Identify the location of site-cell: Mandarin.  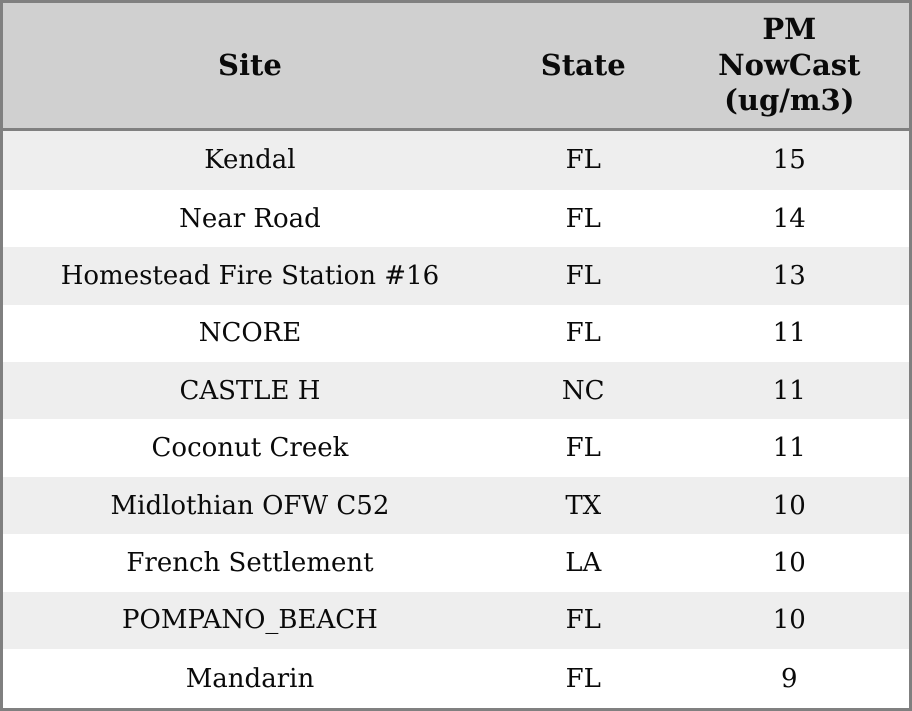
(250, 678).